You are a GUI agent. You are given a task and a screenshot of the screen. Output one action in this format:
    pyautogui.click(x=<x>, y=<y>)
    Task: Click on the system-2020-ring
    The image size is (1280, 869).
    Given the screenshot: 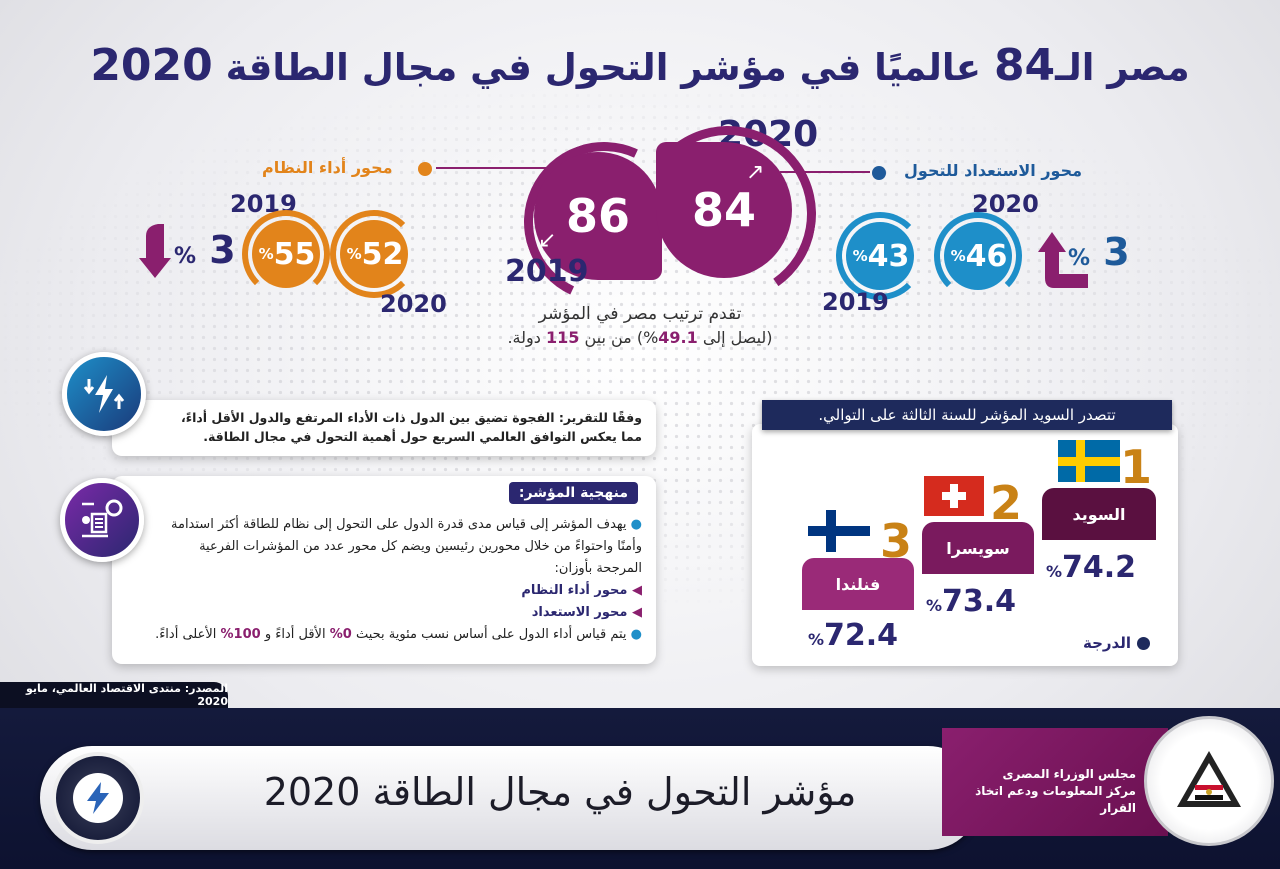 What is the action you would take?
    pyautogui.click(x=374, y=254)
    